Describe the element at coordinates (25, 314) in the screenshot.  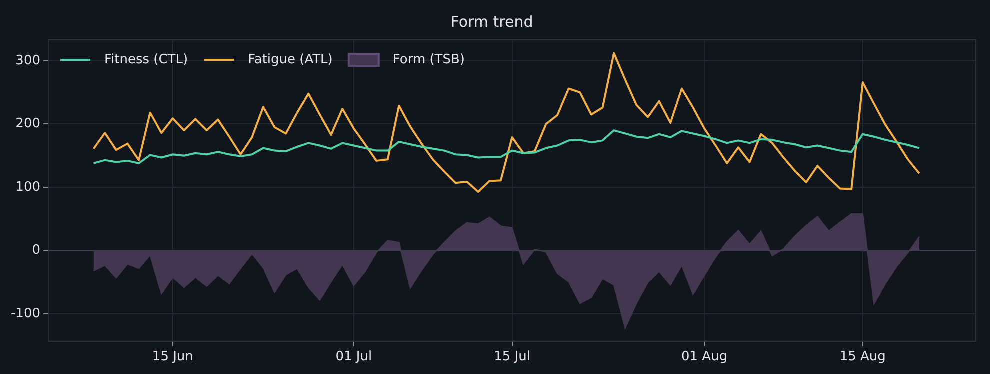
I see `y-tick-label: -100` at that location.